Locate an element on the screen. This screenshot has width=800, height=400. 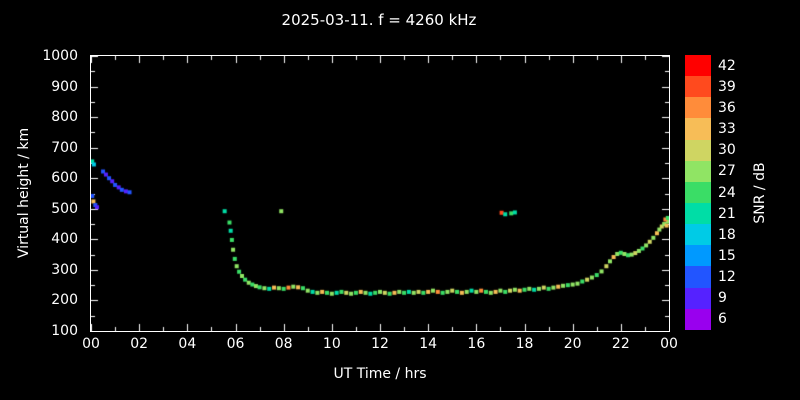
colorbar-tick-label: 6 is located at coordinates (722, 319).